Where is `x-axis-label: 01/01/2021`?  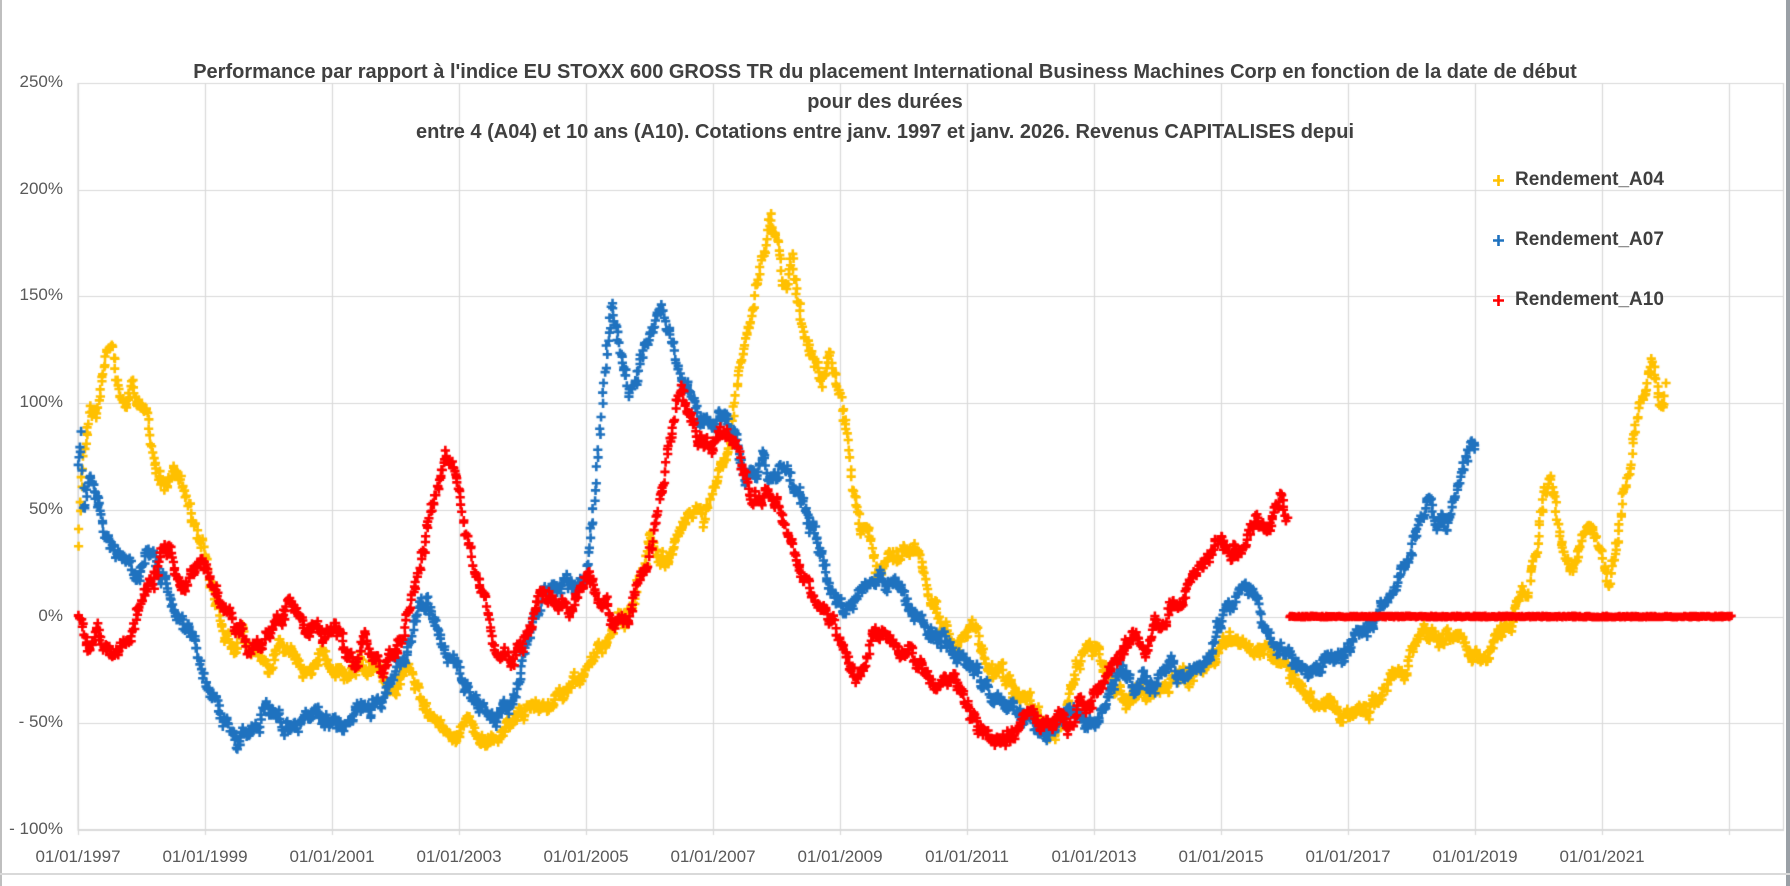
x-axis-label: 01/01/2021 is located at coordinates (1602, 856).